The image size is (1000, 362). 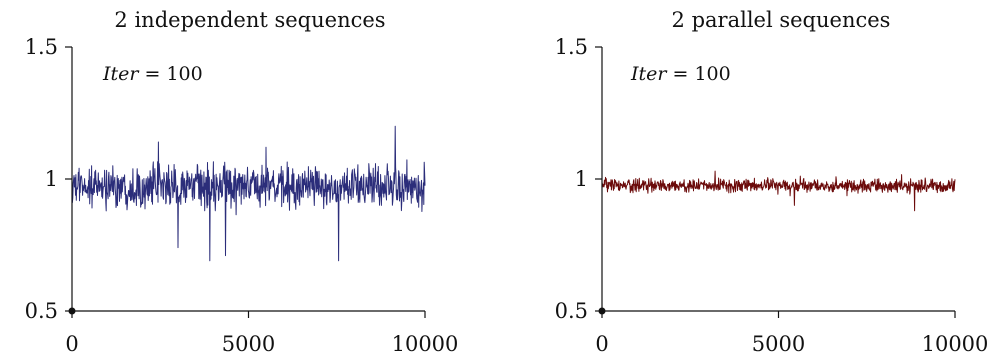 What do you see at coordinates (781, 20) in the screenshot?
I see `chart-title: 2 parallel sequences` at bounding box center [781, 20].